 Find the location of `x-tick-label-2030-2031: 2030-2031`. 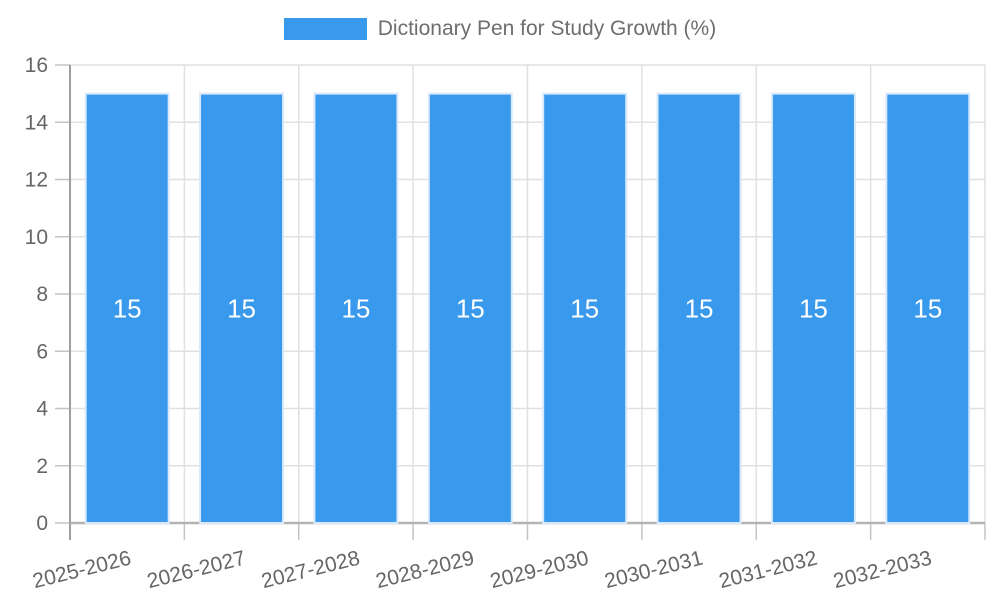

x-tick-label-2030-2031: 2030-2031 is located at coordinates (653, 570).